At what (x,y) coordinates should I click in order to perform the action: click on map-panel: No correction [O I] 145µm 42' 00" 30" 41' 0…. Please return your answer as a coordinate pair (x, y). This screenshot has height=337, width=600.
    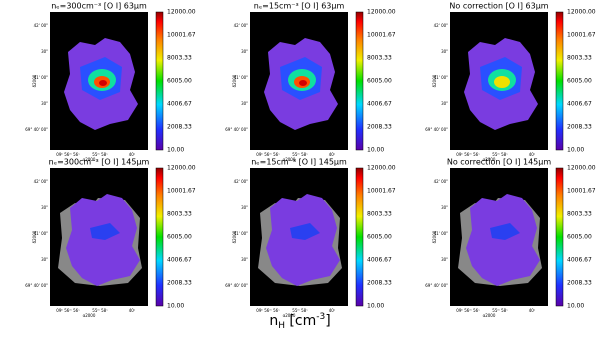
    Looking at the image, I should click on (510, 238).